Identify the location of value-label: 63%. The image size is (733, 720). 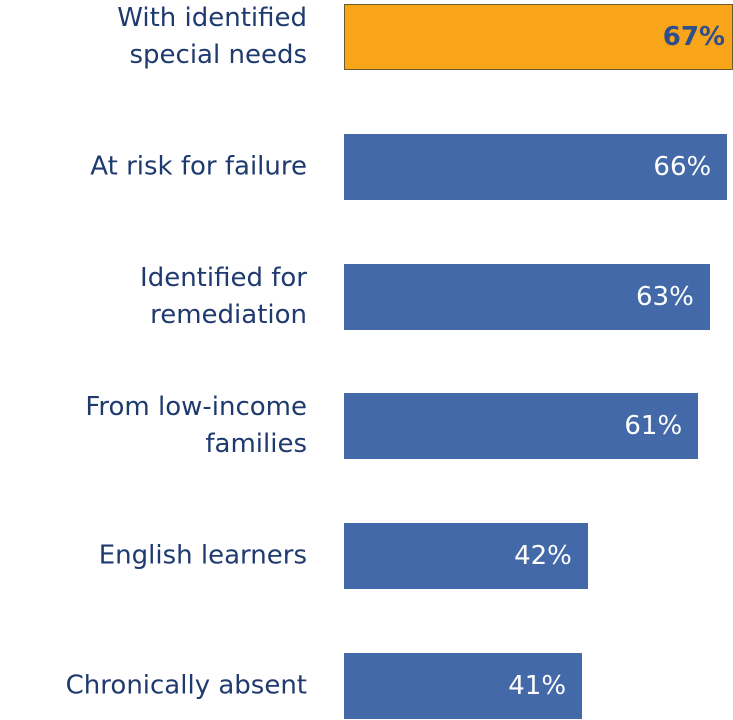
(664, 296).